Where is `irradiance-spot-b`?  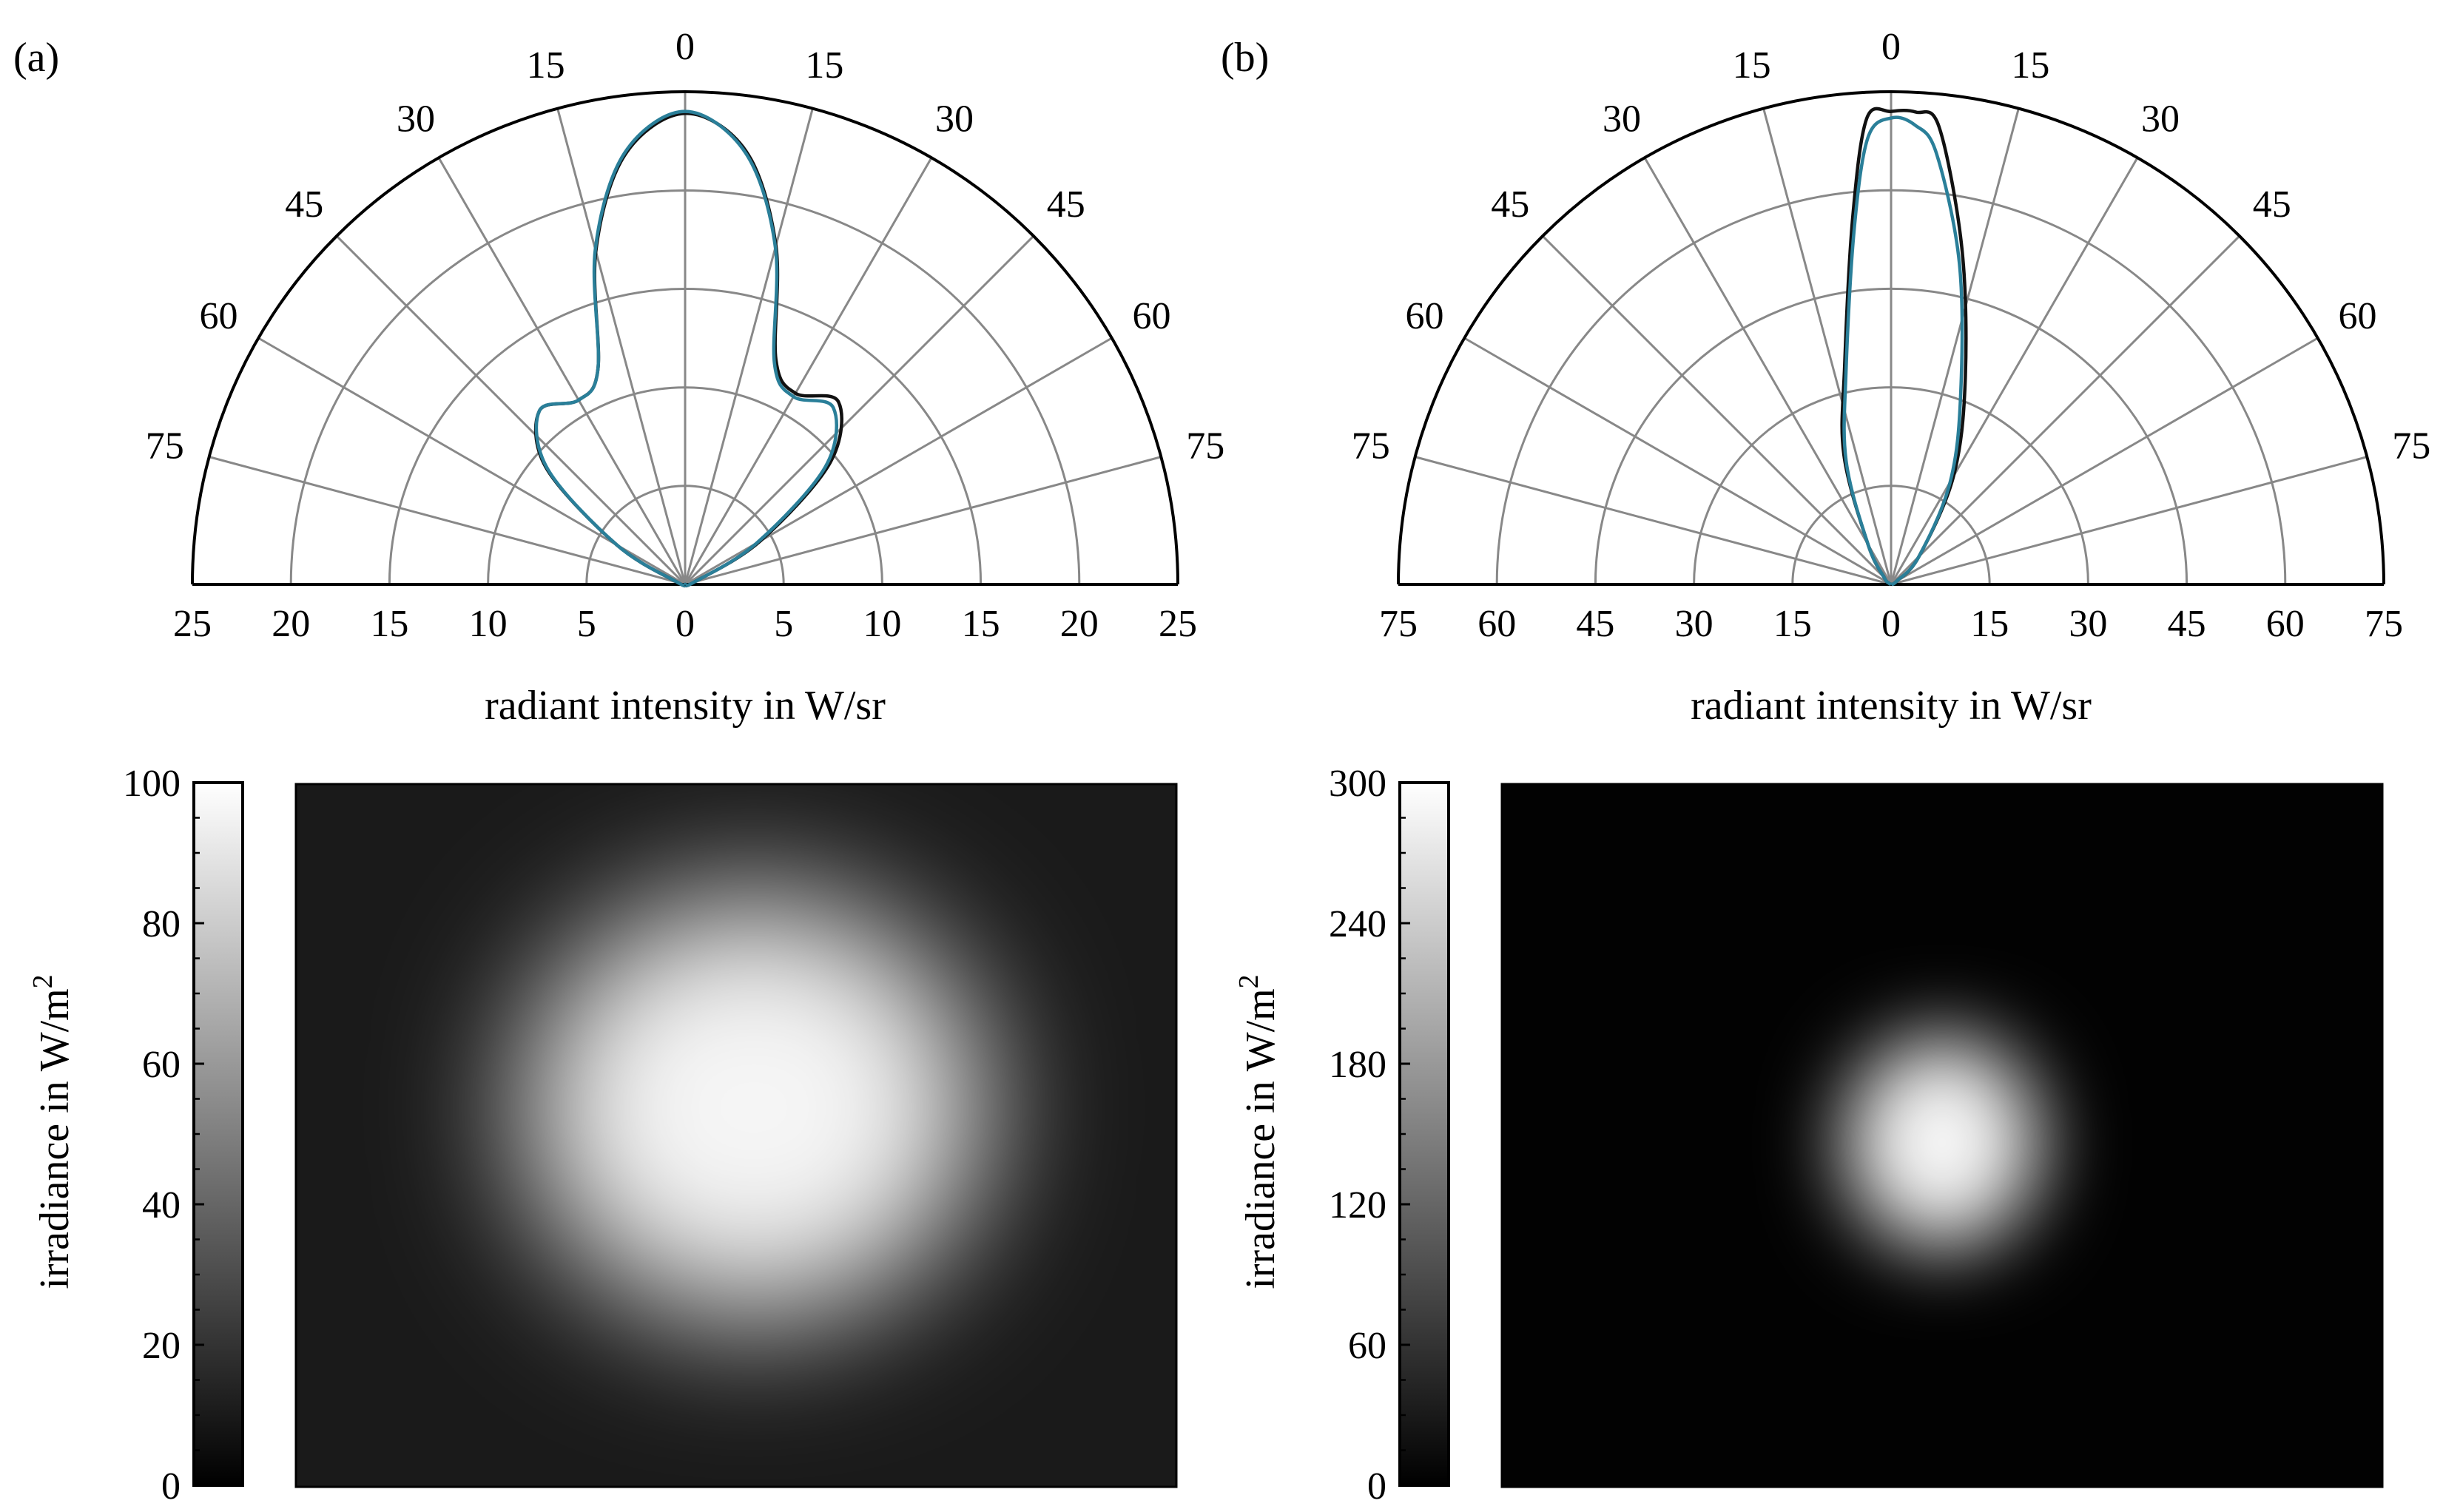 irradiance-spot-b is located at coordinates (1942, 1142).